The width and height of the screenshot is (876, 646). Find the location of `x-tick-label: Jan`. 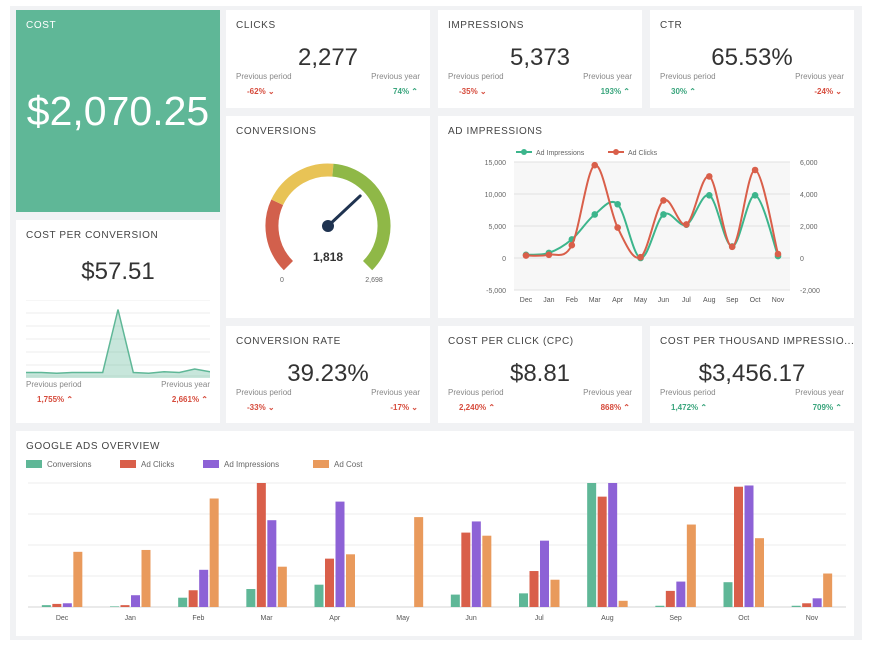

x-tick-label: Jan is located at coordinates (548, 300).